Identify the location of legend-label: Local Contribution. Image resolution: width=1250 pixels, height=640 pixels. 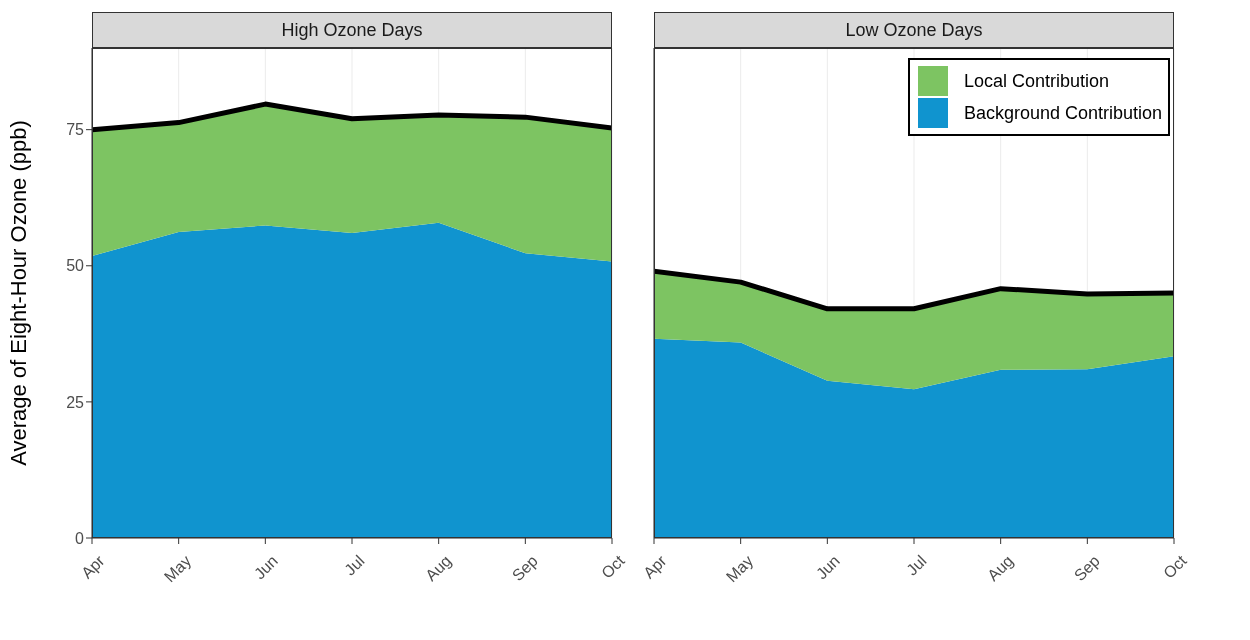
(1036, 81).